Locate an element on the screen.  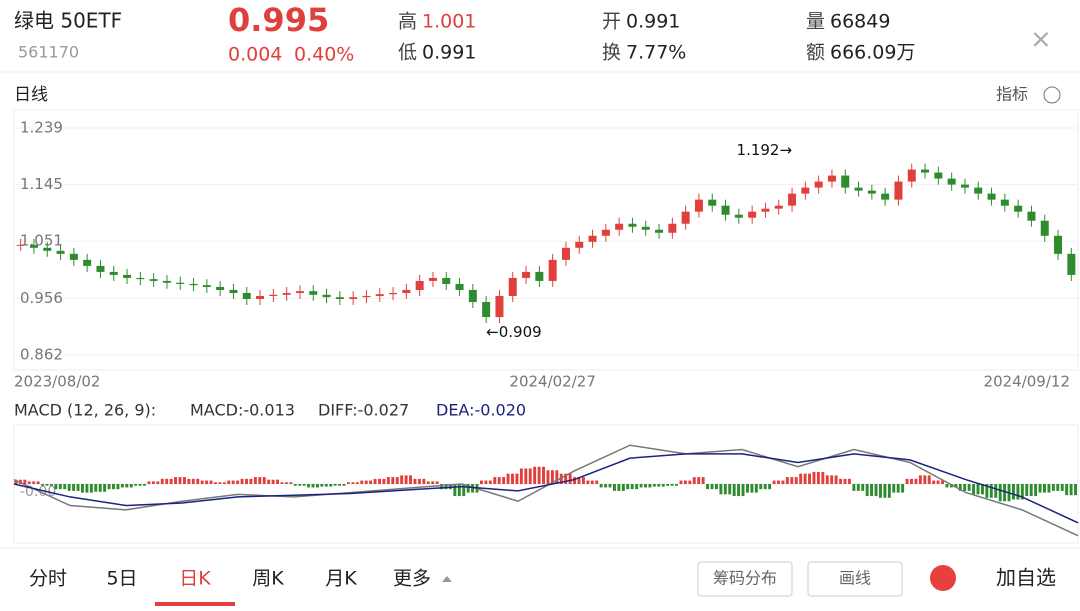
stat-value: 0.991 is located at coordinates (653, 22).